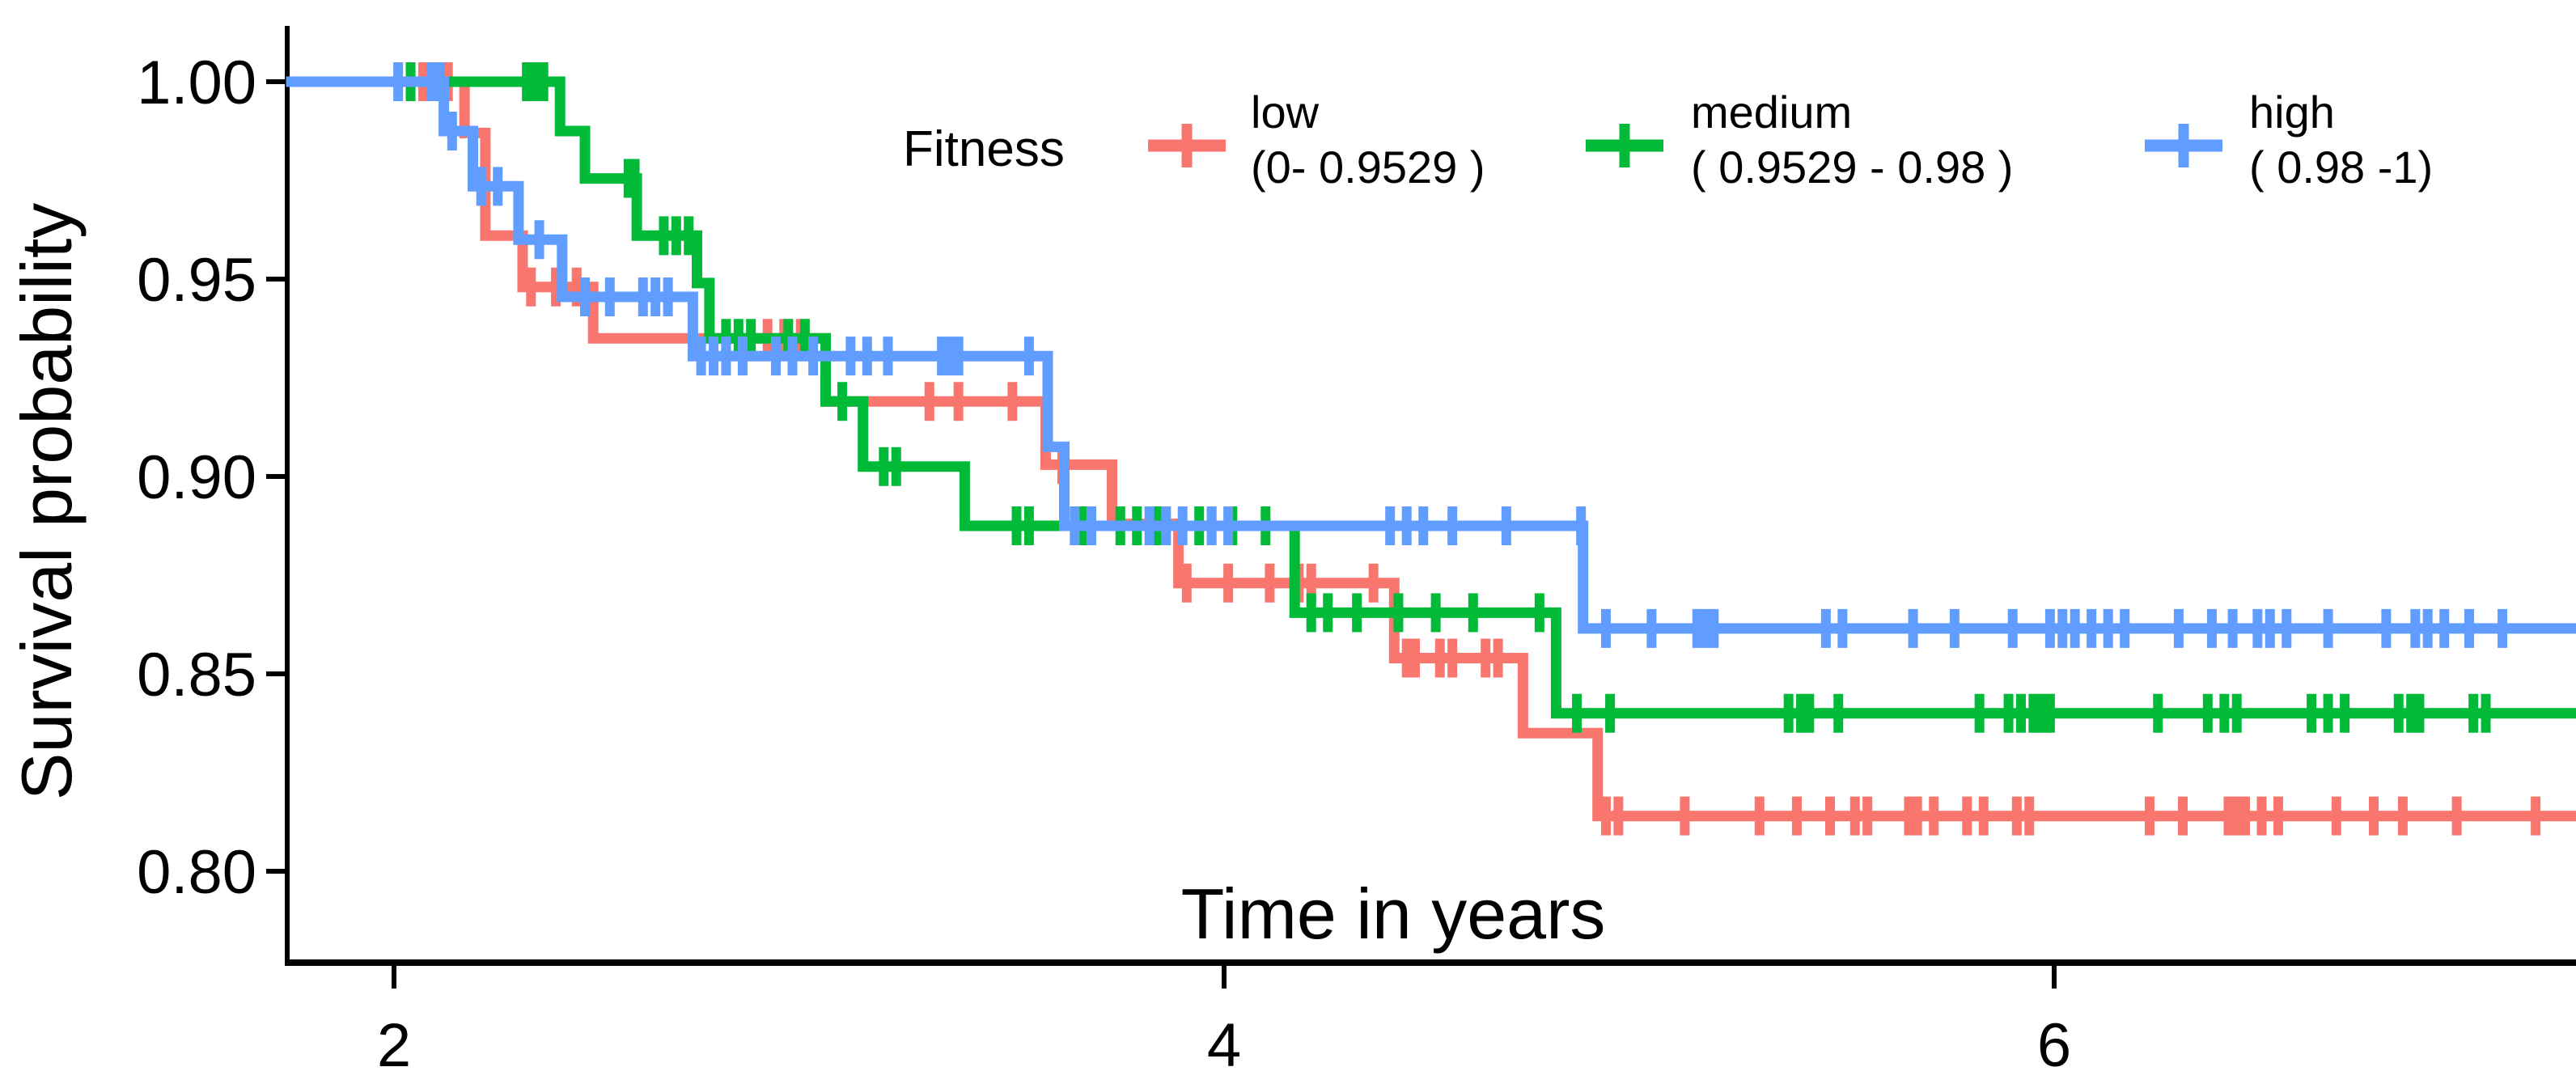 The image size is (2576, 1084). Describe the element at coordinates (1224, 1045) in the screenshot. I see `x-tick-label: 4` at that location.